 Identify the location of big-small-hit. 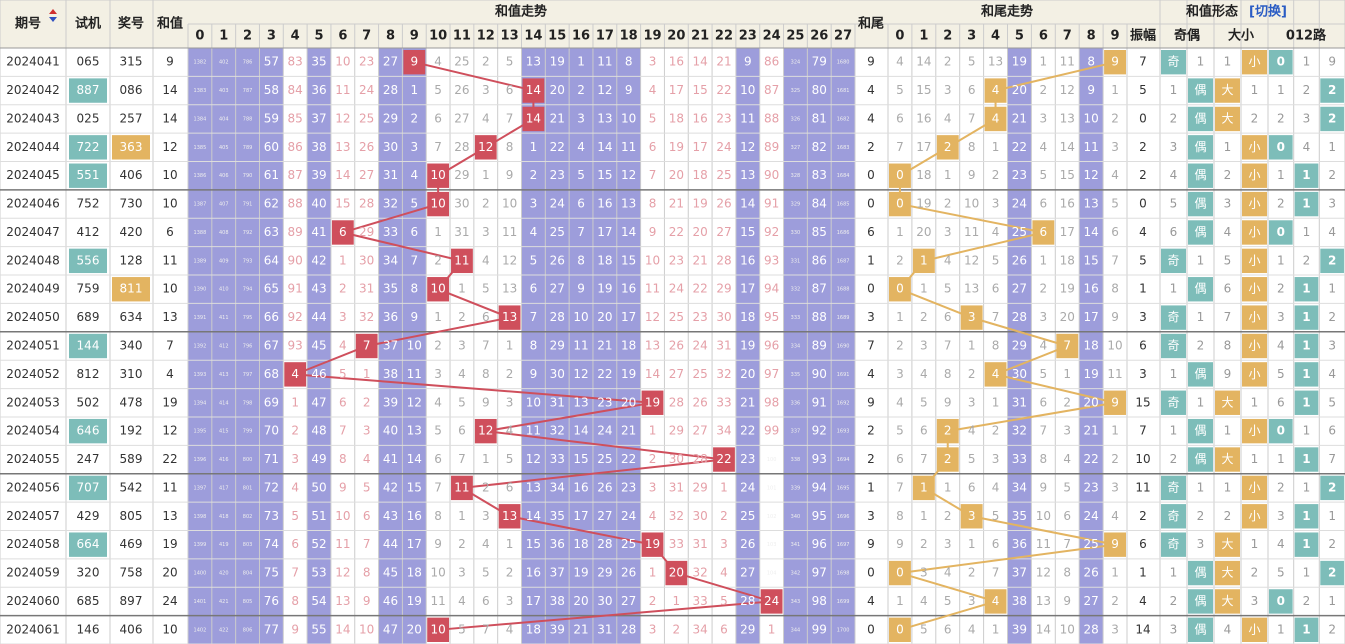
(1254, 431).